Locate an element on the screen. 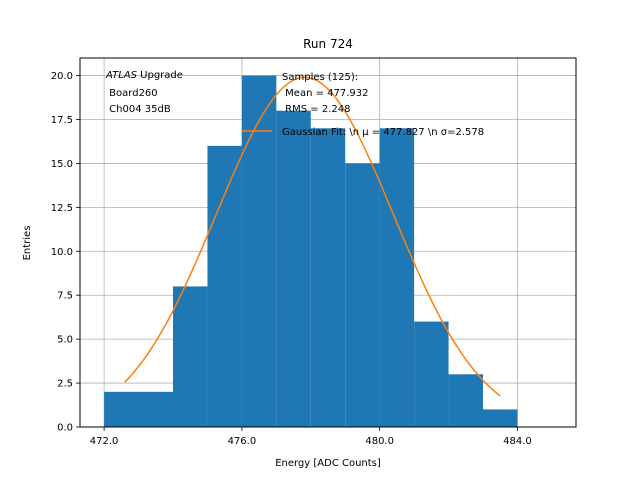 The width and height of the screenshot is (640, 480). y-axis-label: Entries is located at coordinates (27, 243).